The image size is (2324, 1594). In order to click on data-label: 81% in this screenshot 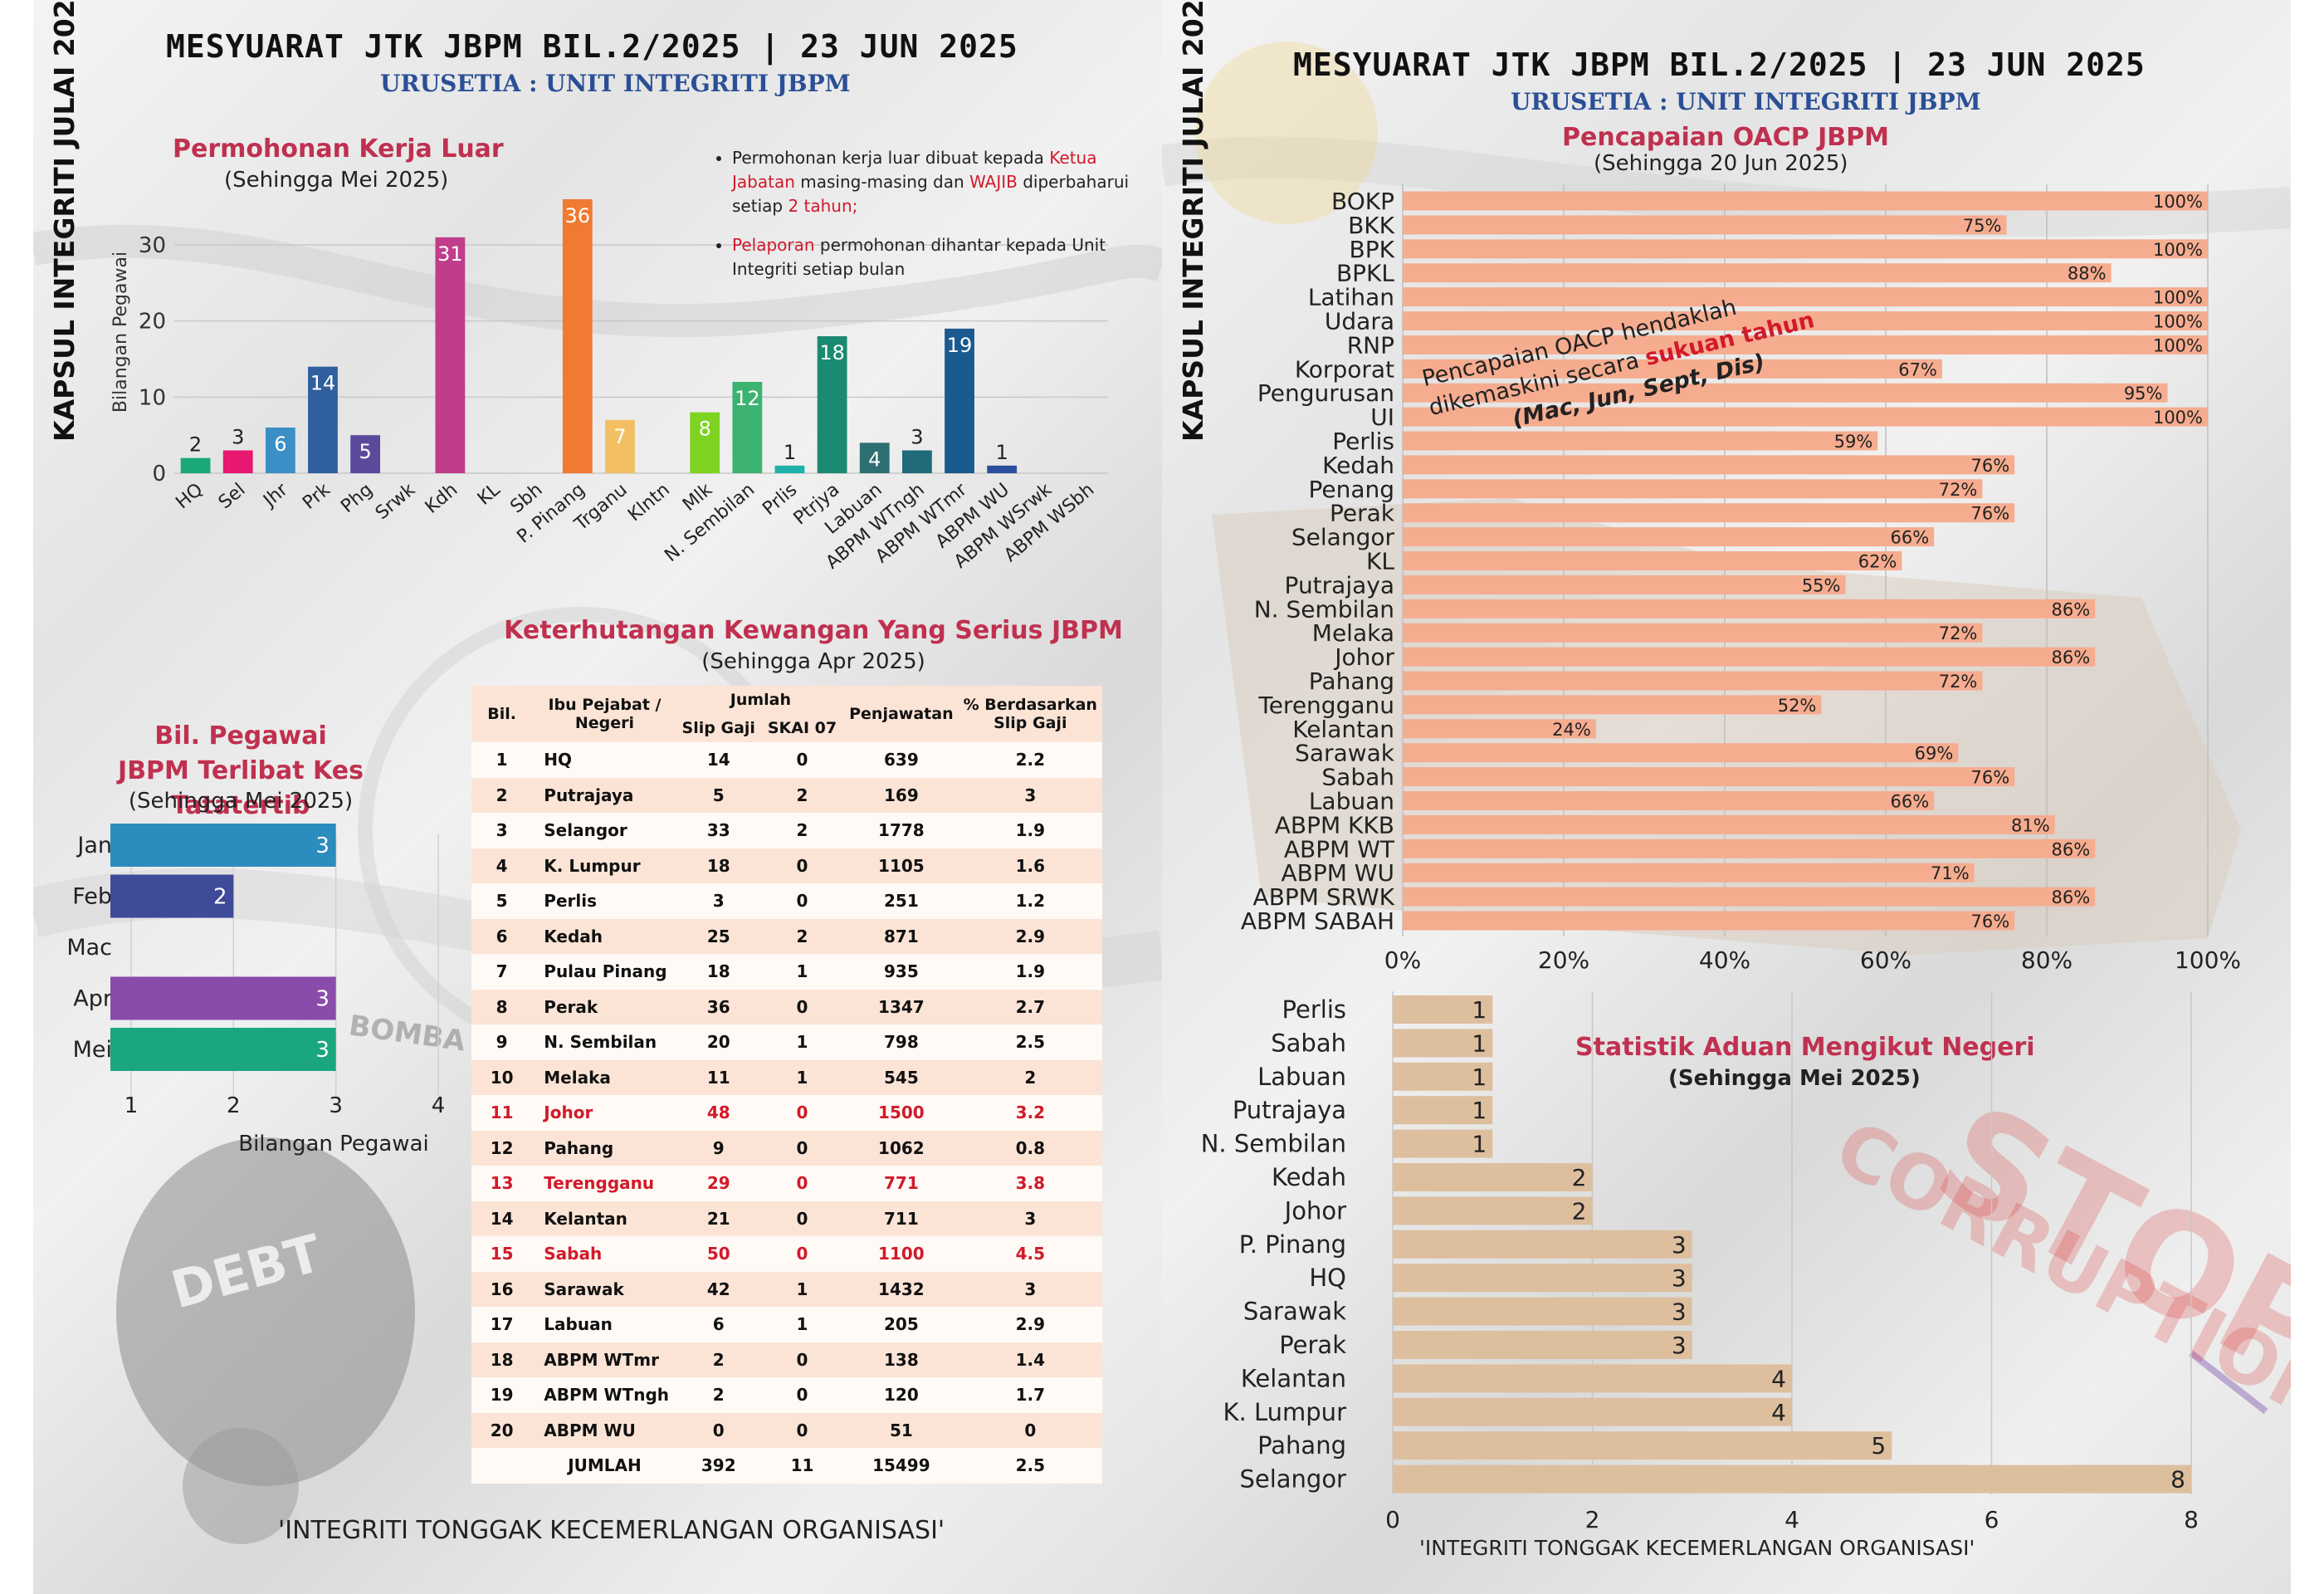, I will do `click(2030, 825)`.